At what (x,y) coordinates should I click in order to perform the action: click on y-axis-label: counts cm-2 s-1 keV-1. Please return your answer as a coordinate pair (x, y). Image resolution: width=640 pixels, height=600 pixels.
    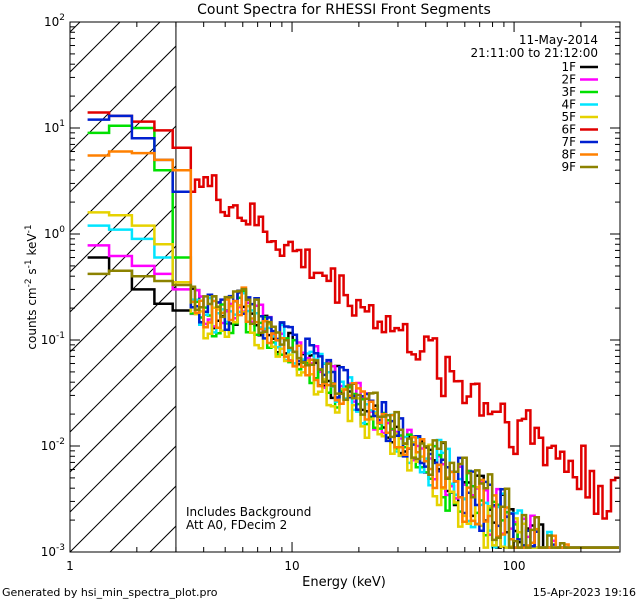
    Looking at the image, I should click on (31, 286).